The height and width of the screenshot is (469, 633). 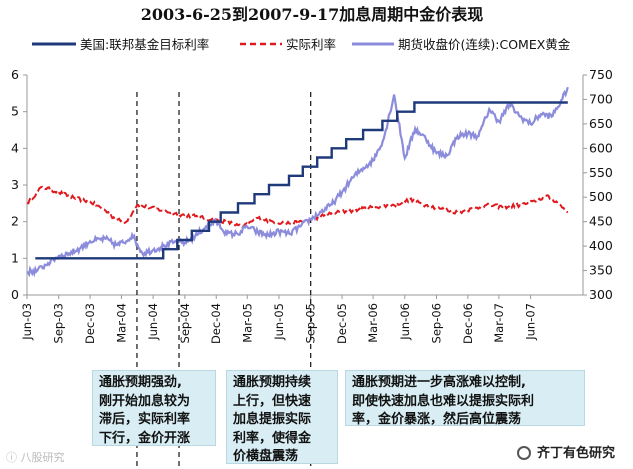 I want to click on legend-label-fed-rate: 美国:联邦基金目标利率, so click(x=144, y=44).